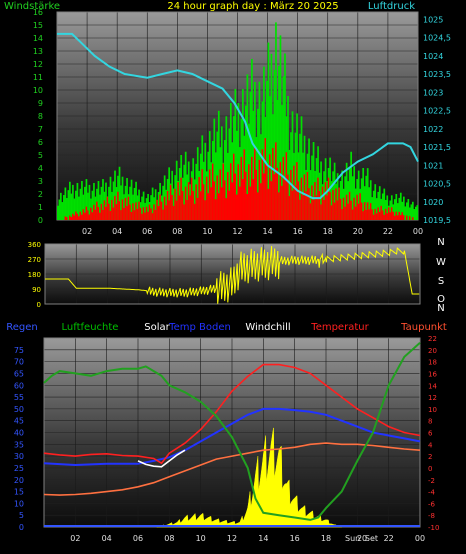 The image size is (466, 554). I want to click on direction-line, so click(232, 274).